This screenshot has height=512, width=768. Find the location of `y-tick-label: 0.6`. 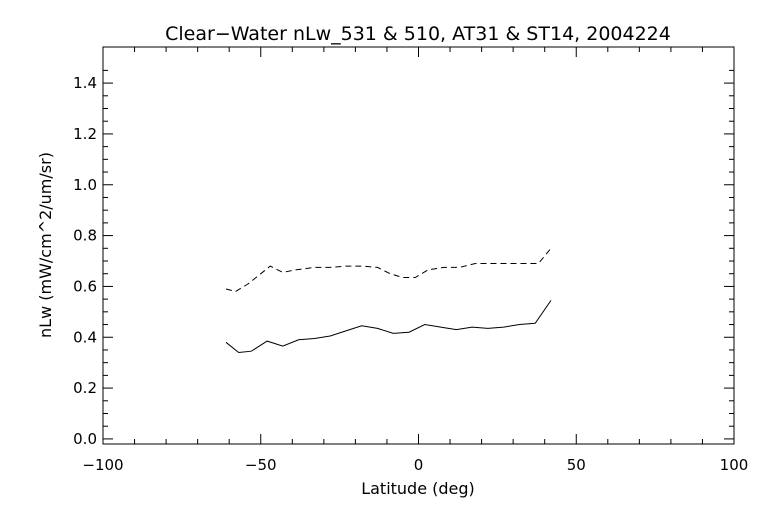

y-tick-label: 0.6 is located at coordinates (85, 286).